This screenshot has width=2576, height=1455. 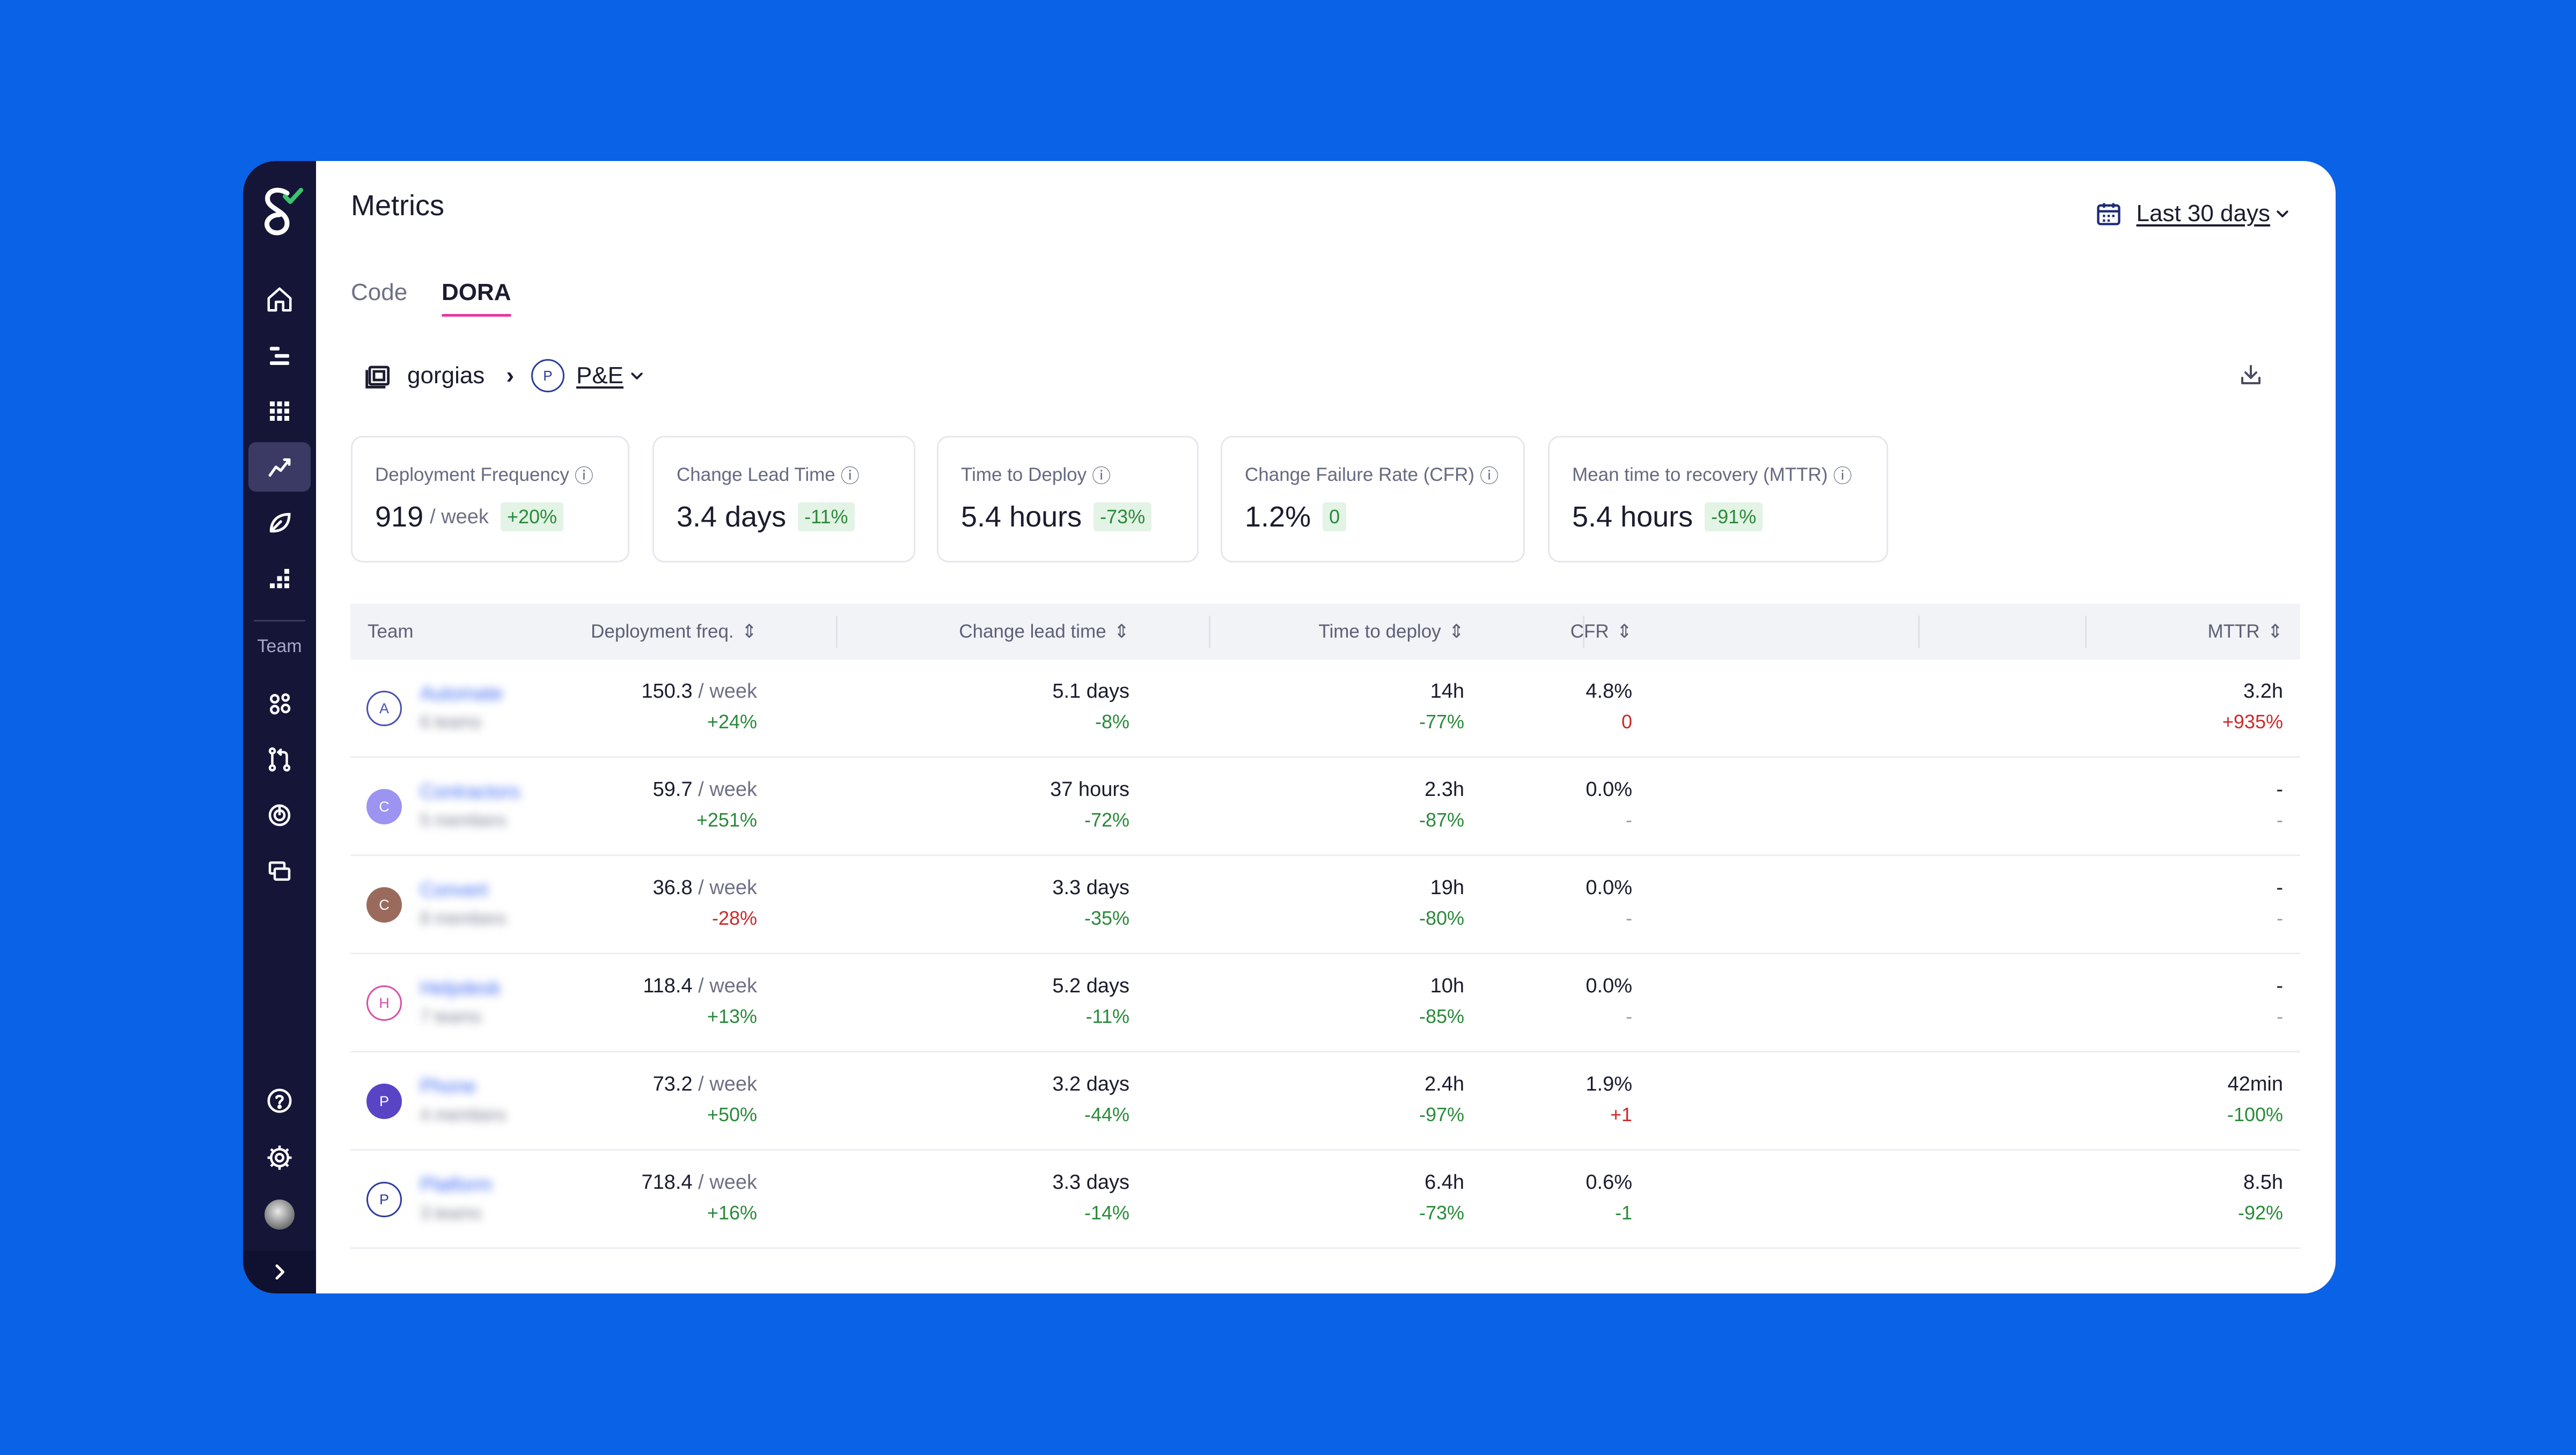 What do you see at coordinates (454, 890) in the screenshot?
I see `team-name-link: Convert` at bounding box center [454, 890].